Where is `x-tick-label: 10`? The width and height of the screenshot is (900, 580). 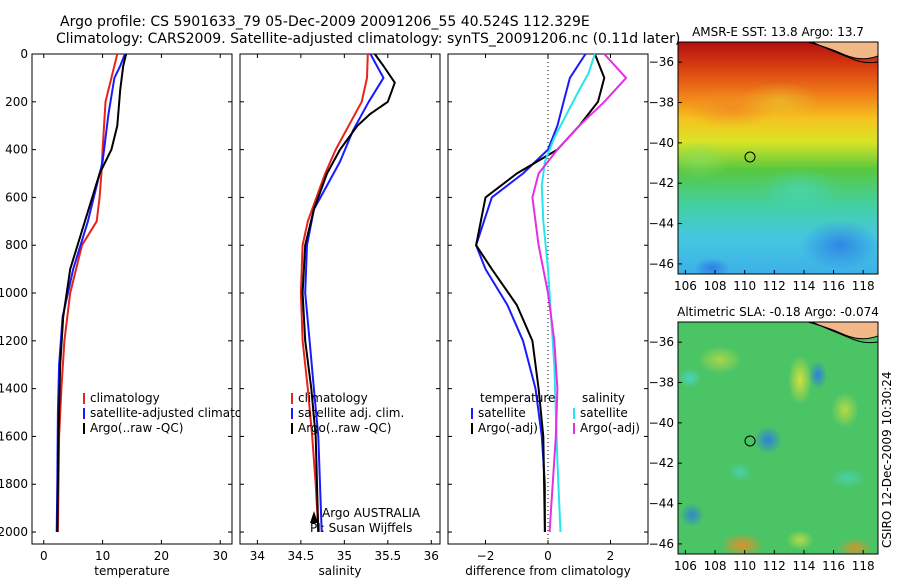
x-tick-label: 10 is located at coordinates (102, 556).